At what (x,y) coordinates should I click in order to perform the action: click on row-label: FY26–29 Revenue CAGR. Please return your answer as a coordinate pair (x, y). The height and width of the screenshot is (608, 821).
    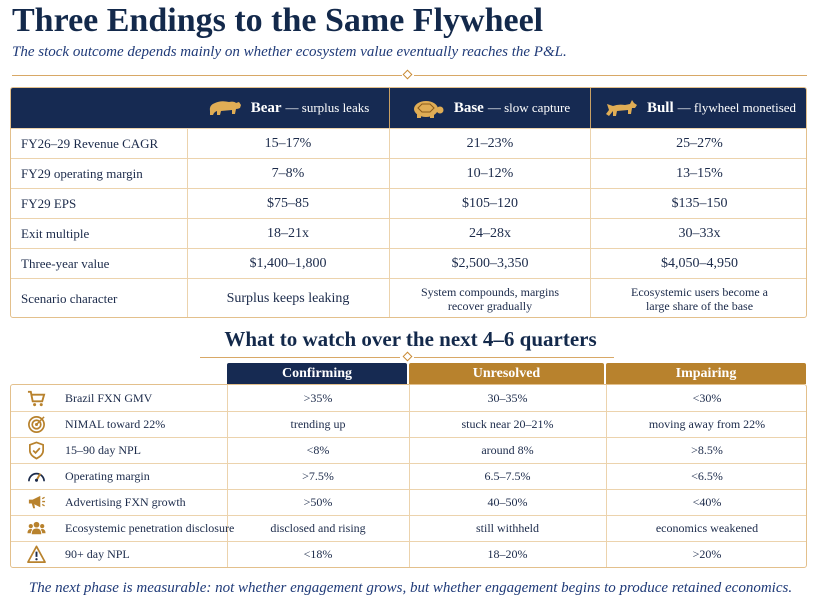
    Looking at the image, I should click on (90, 143).